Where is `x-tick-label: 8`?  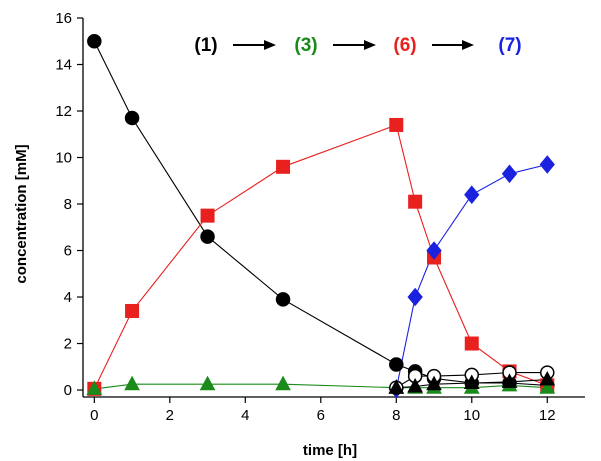
x-tick-label: 8 is located at coordinates (396, 415).